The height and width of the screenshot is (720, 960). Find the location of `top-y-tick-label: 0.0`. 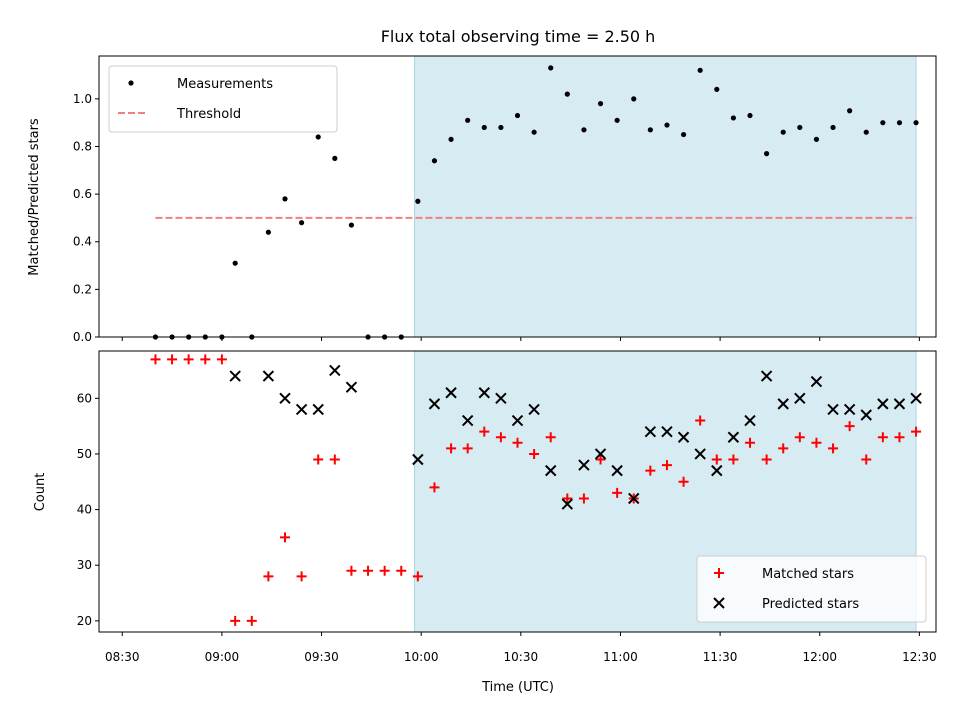

top-y-tick-label: 0.0 is located at coordinates (82, 337).